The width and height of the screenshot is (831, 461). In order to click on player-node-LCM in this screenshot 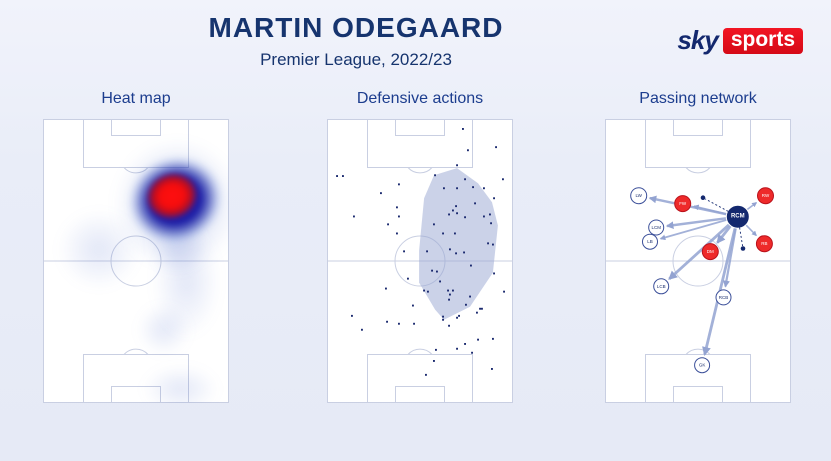, I will do `click(656, 227)`.